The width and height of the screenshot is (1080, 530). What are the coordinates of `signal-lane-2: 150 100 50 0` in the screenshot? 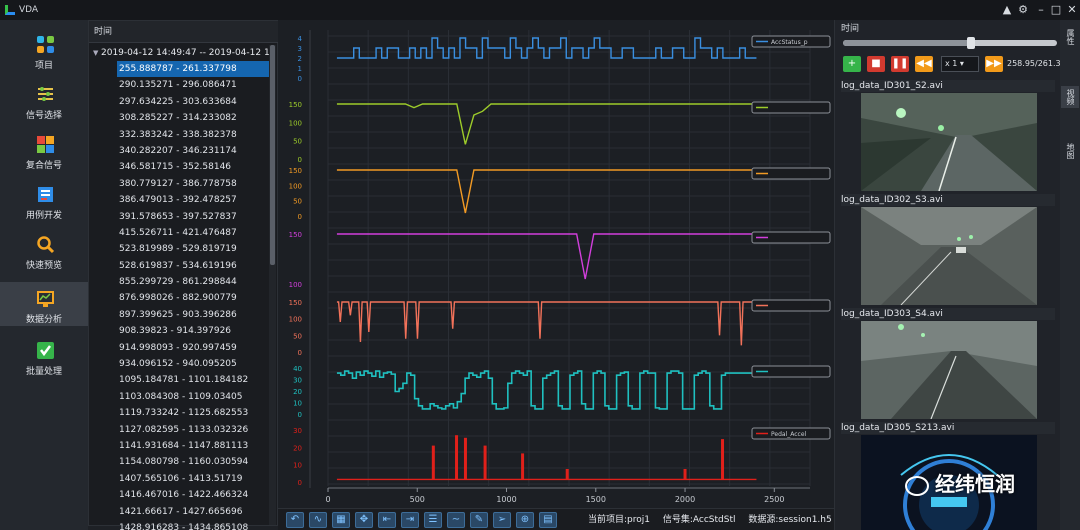 It's located at (560, 132).